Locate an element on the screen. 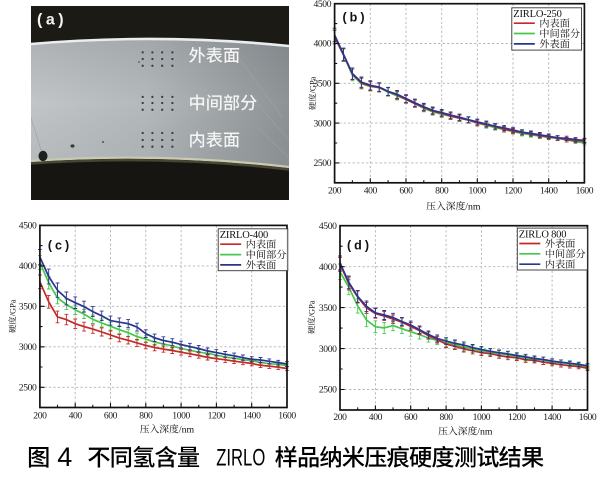 Image resolution: width=601 pixels, height=479 pixels. svg-text: (a) is located at coordinates (52, 20).